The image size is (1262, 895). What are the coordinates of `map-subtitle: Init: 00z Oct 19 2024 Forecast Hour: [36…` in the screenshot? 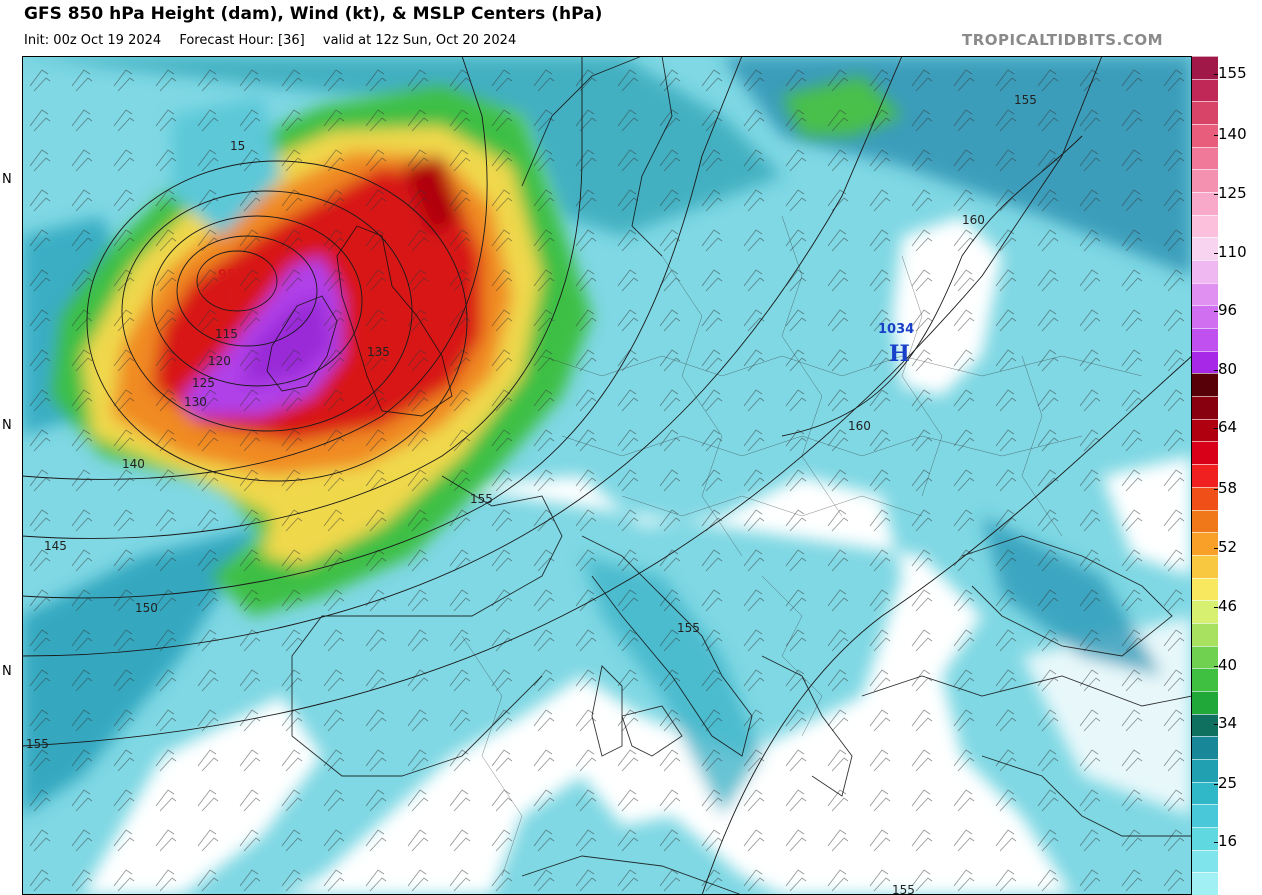 It's located at (277, 40).